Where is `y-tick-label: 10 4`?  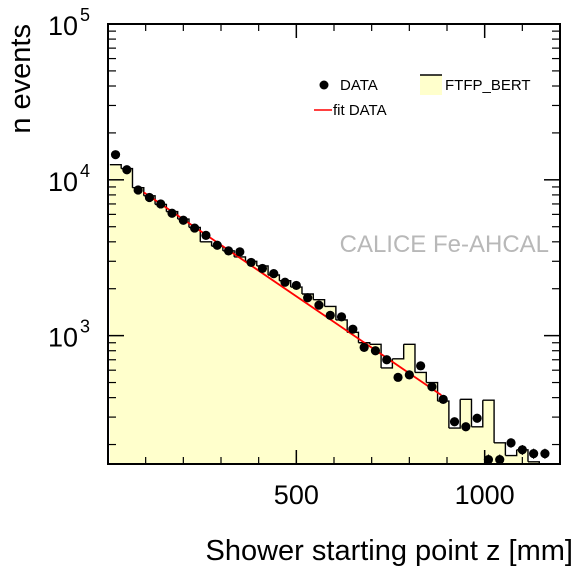 y-tick-label: 10 4 is located at coordinates (69, 179).